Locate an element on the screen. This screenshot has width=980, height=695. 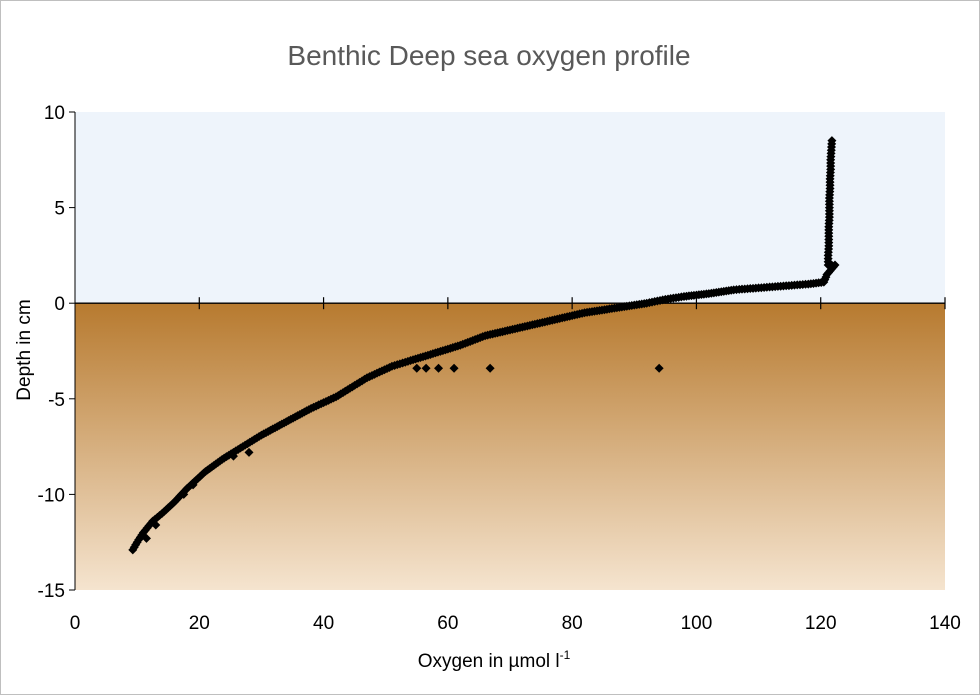
x-axis-label-main: Oxygen in µmol l is located at coordinates (489, 661).